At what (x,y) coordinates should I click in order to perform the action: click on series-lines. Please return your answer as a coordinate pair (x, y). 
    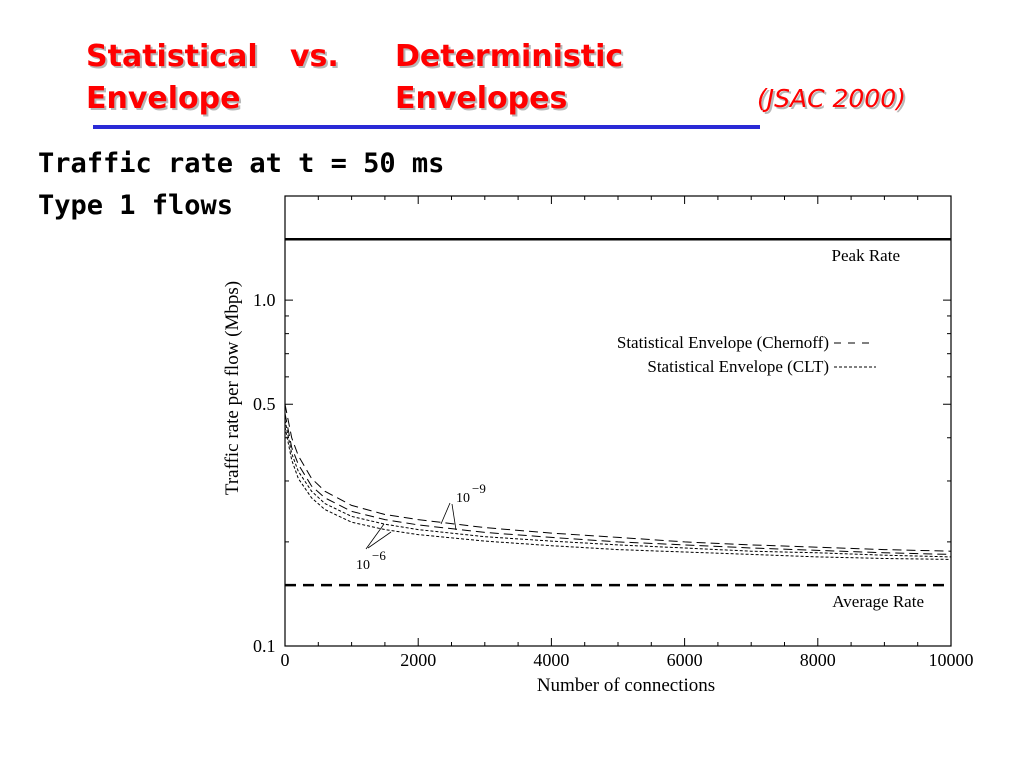
    Looking at the image, I should click on (618, 482).